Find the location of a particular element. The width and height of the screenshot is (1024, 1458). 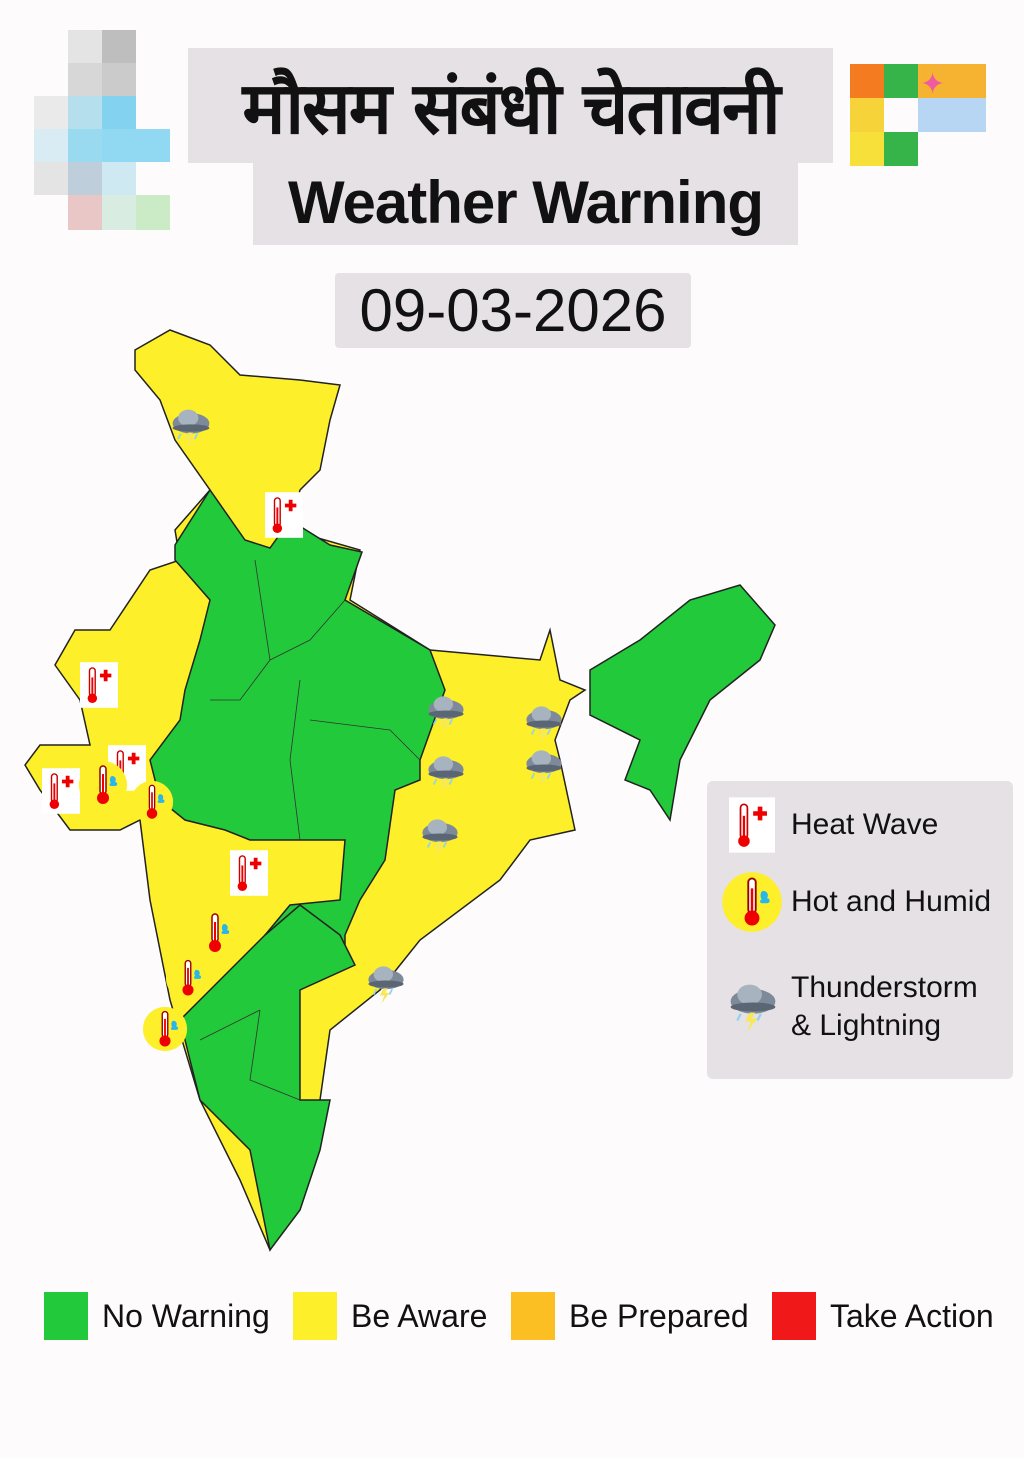

region-no-warning-south is located at coordinates (268, 1078).